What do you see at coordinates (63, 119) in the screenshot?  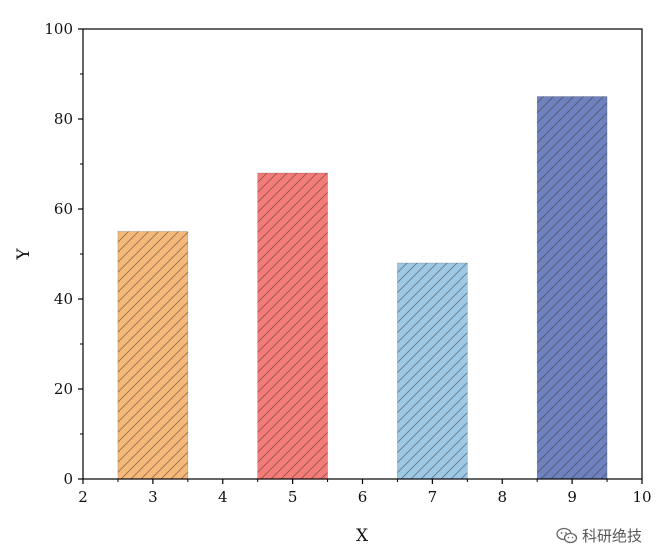 I see `y-tick-label: 80` at bounding box center [63, 119].